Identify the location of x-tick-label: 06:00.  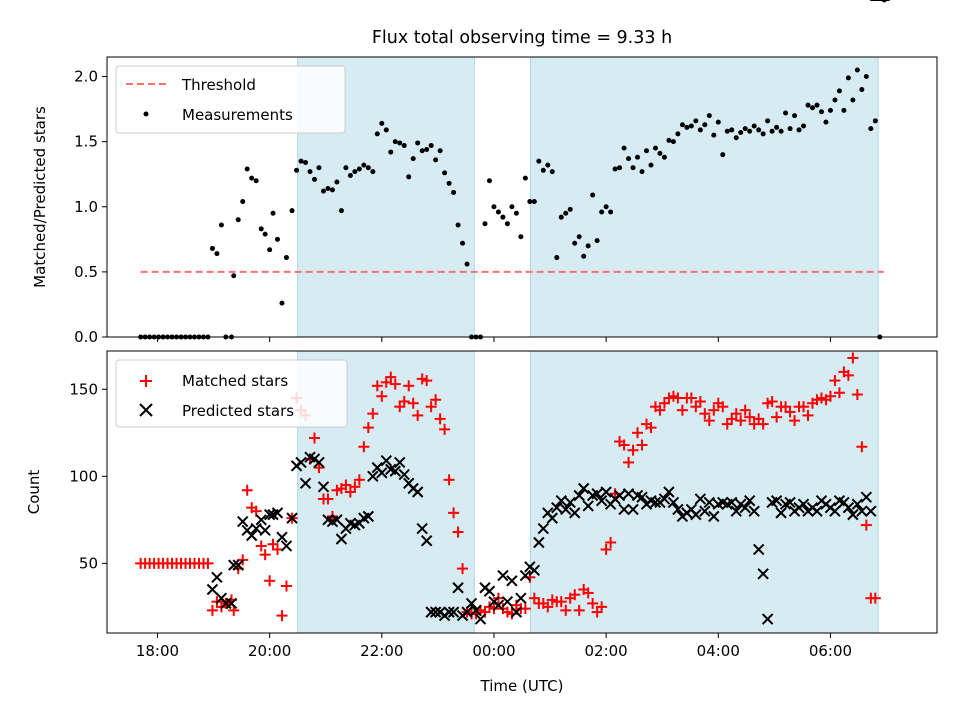
(830, 651).